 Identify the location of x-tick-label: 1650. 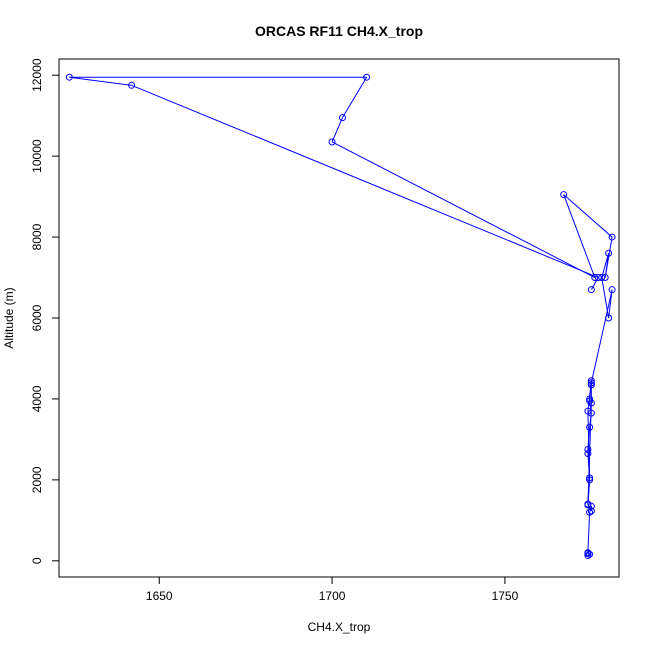
(159, 596).